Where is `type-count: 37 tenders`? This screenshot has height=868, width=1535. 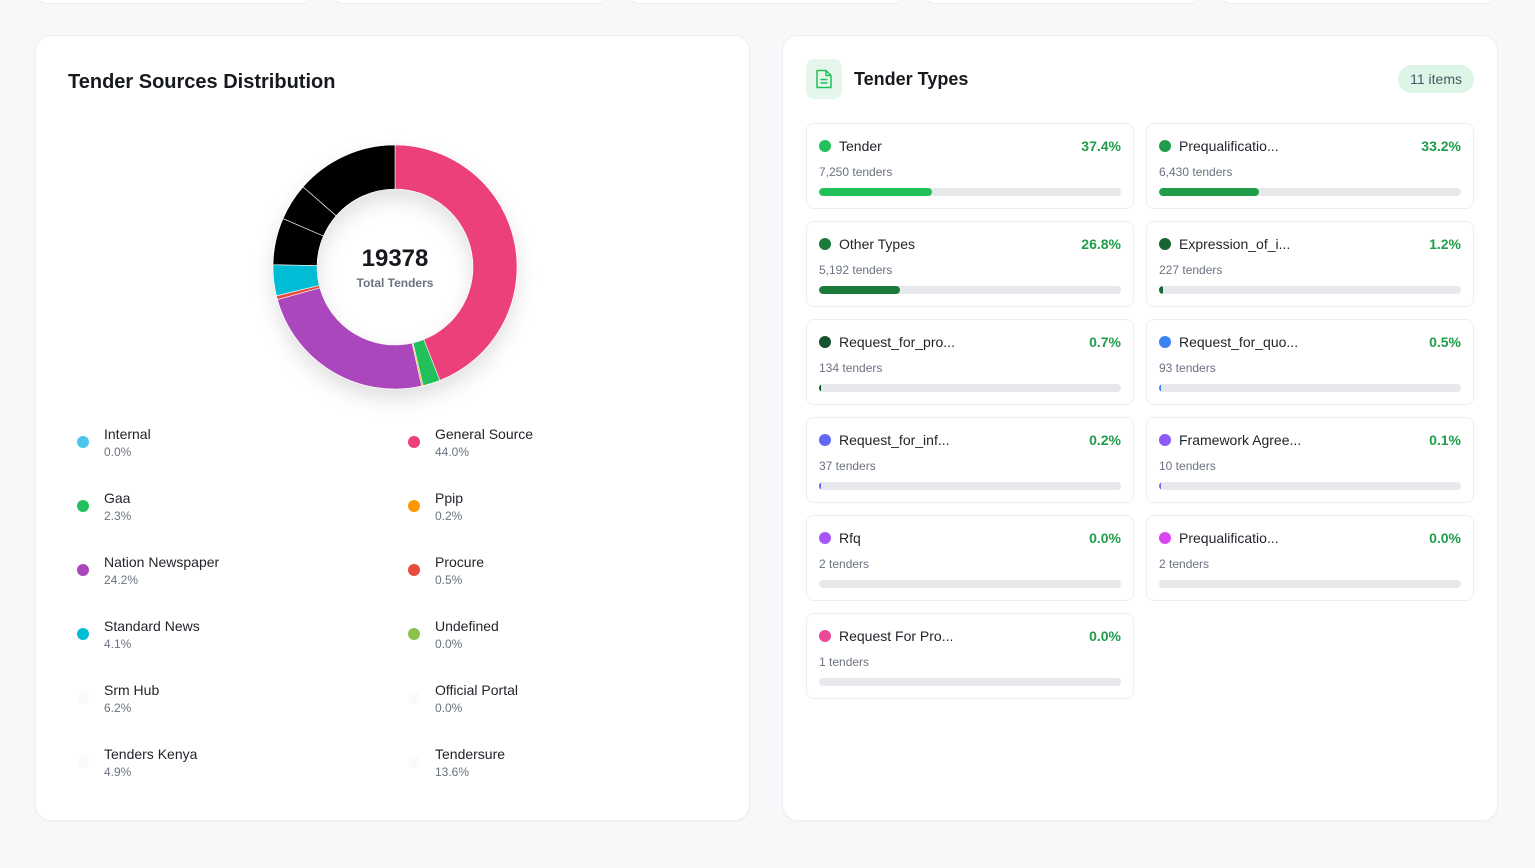
type-count: 37 tenders is located at coordinates (847, 466).